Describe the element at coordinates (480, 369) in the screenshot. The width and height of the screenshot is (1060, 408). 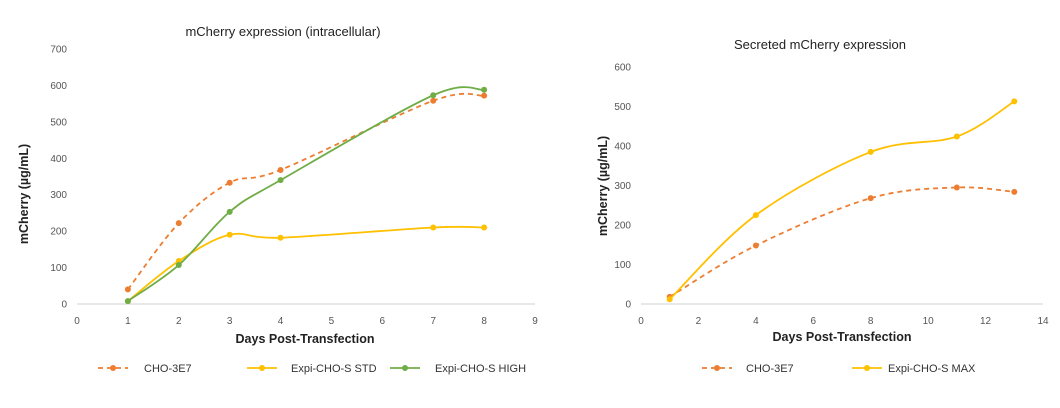
I see `legend-label: Expi-CHO-S HIGH` at that location.